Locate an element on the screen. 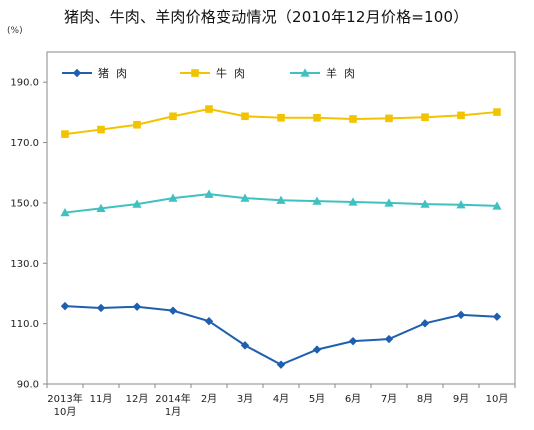  x-tick-label: 2014年 is located at coordinates (172, 398).